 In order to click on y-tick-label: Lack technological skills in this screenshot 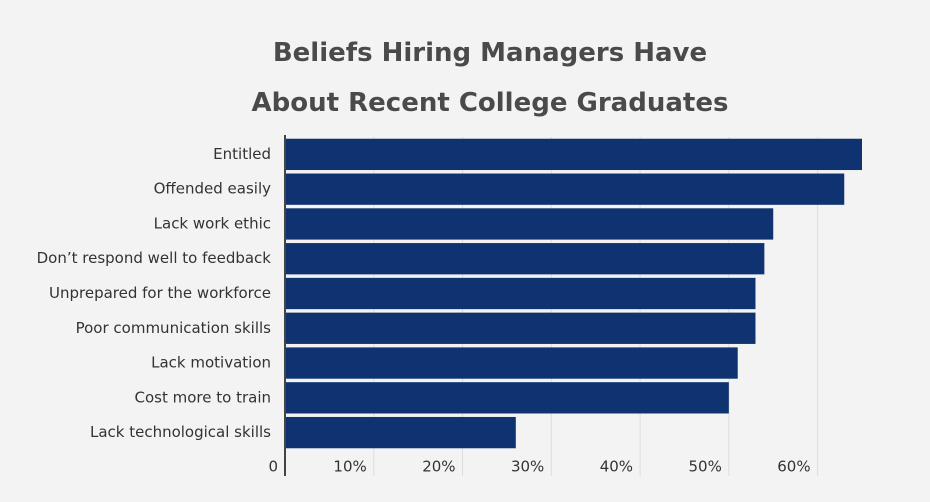, I will do `click(180, 432)`.